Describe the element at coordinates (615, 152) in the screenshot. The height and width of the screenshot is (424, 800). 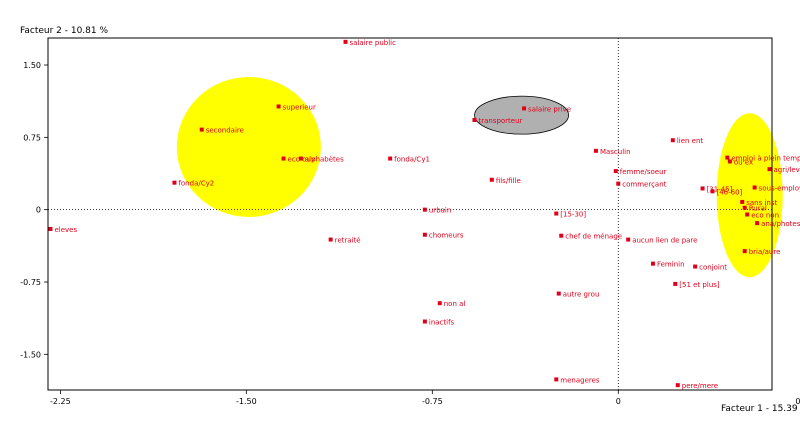
I see `data-point-label: Masculin` at that location.